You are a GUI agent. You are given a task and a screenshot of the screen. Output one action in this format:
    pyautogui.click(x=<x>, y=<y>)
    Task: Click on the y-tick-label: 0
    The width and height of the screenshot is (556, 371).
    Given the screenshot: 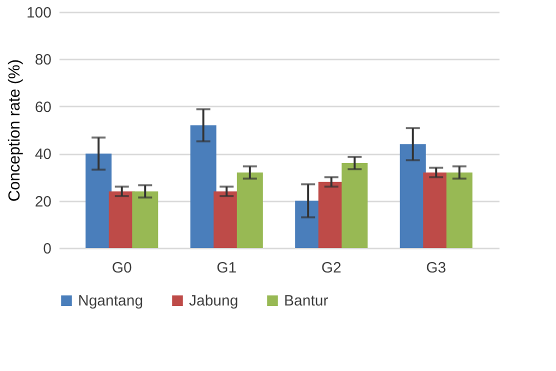 What is the action you would take?
    pyautogui.click(x=47, y=249)
    